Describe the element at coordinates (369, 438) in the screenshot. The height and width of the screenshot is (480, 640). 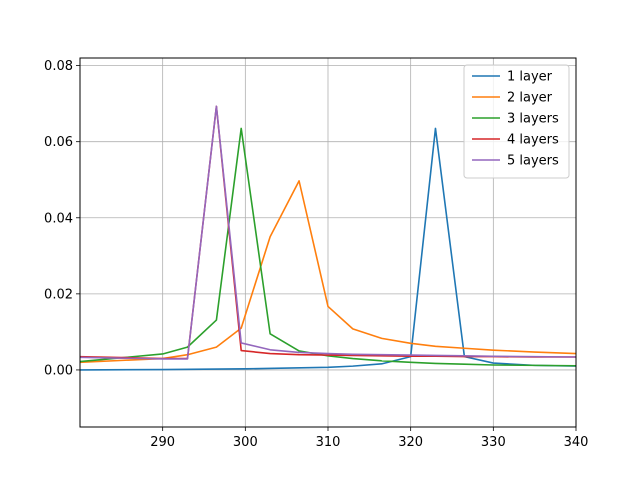
I see `x-axis: 290 300 310 320 330 340` at that location.